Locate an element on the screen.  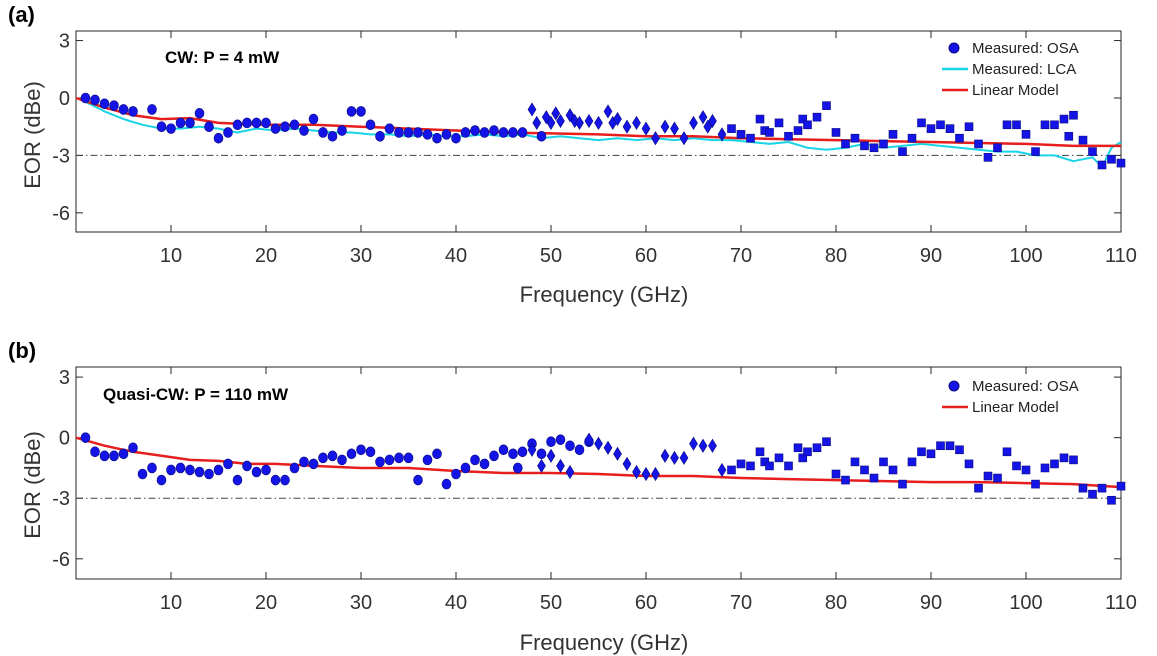
legend: Measured: OSA Measured: LCA Linear Model is located at coordinates (1010, 69).